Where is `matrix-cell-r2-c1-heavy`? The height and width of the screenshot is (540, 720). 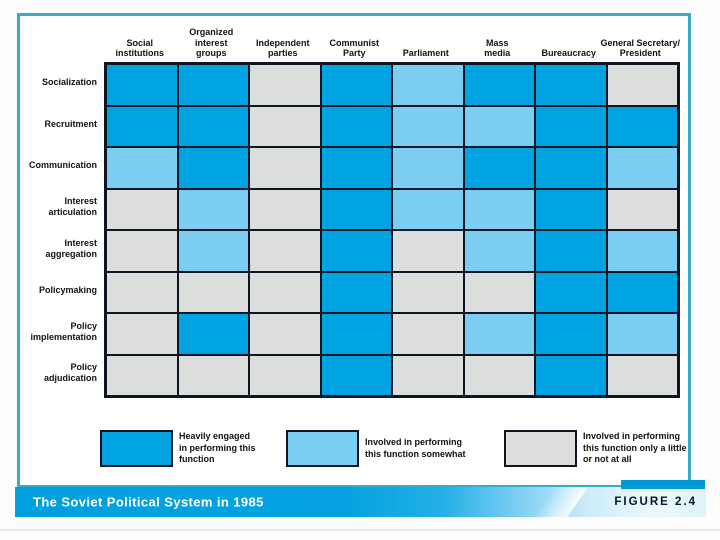
matrix-cell-r2-c1-heavy is located at coordinates (213, 168).